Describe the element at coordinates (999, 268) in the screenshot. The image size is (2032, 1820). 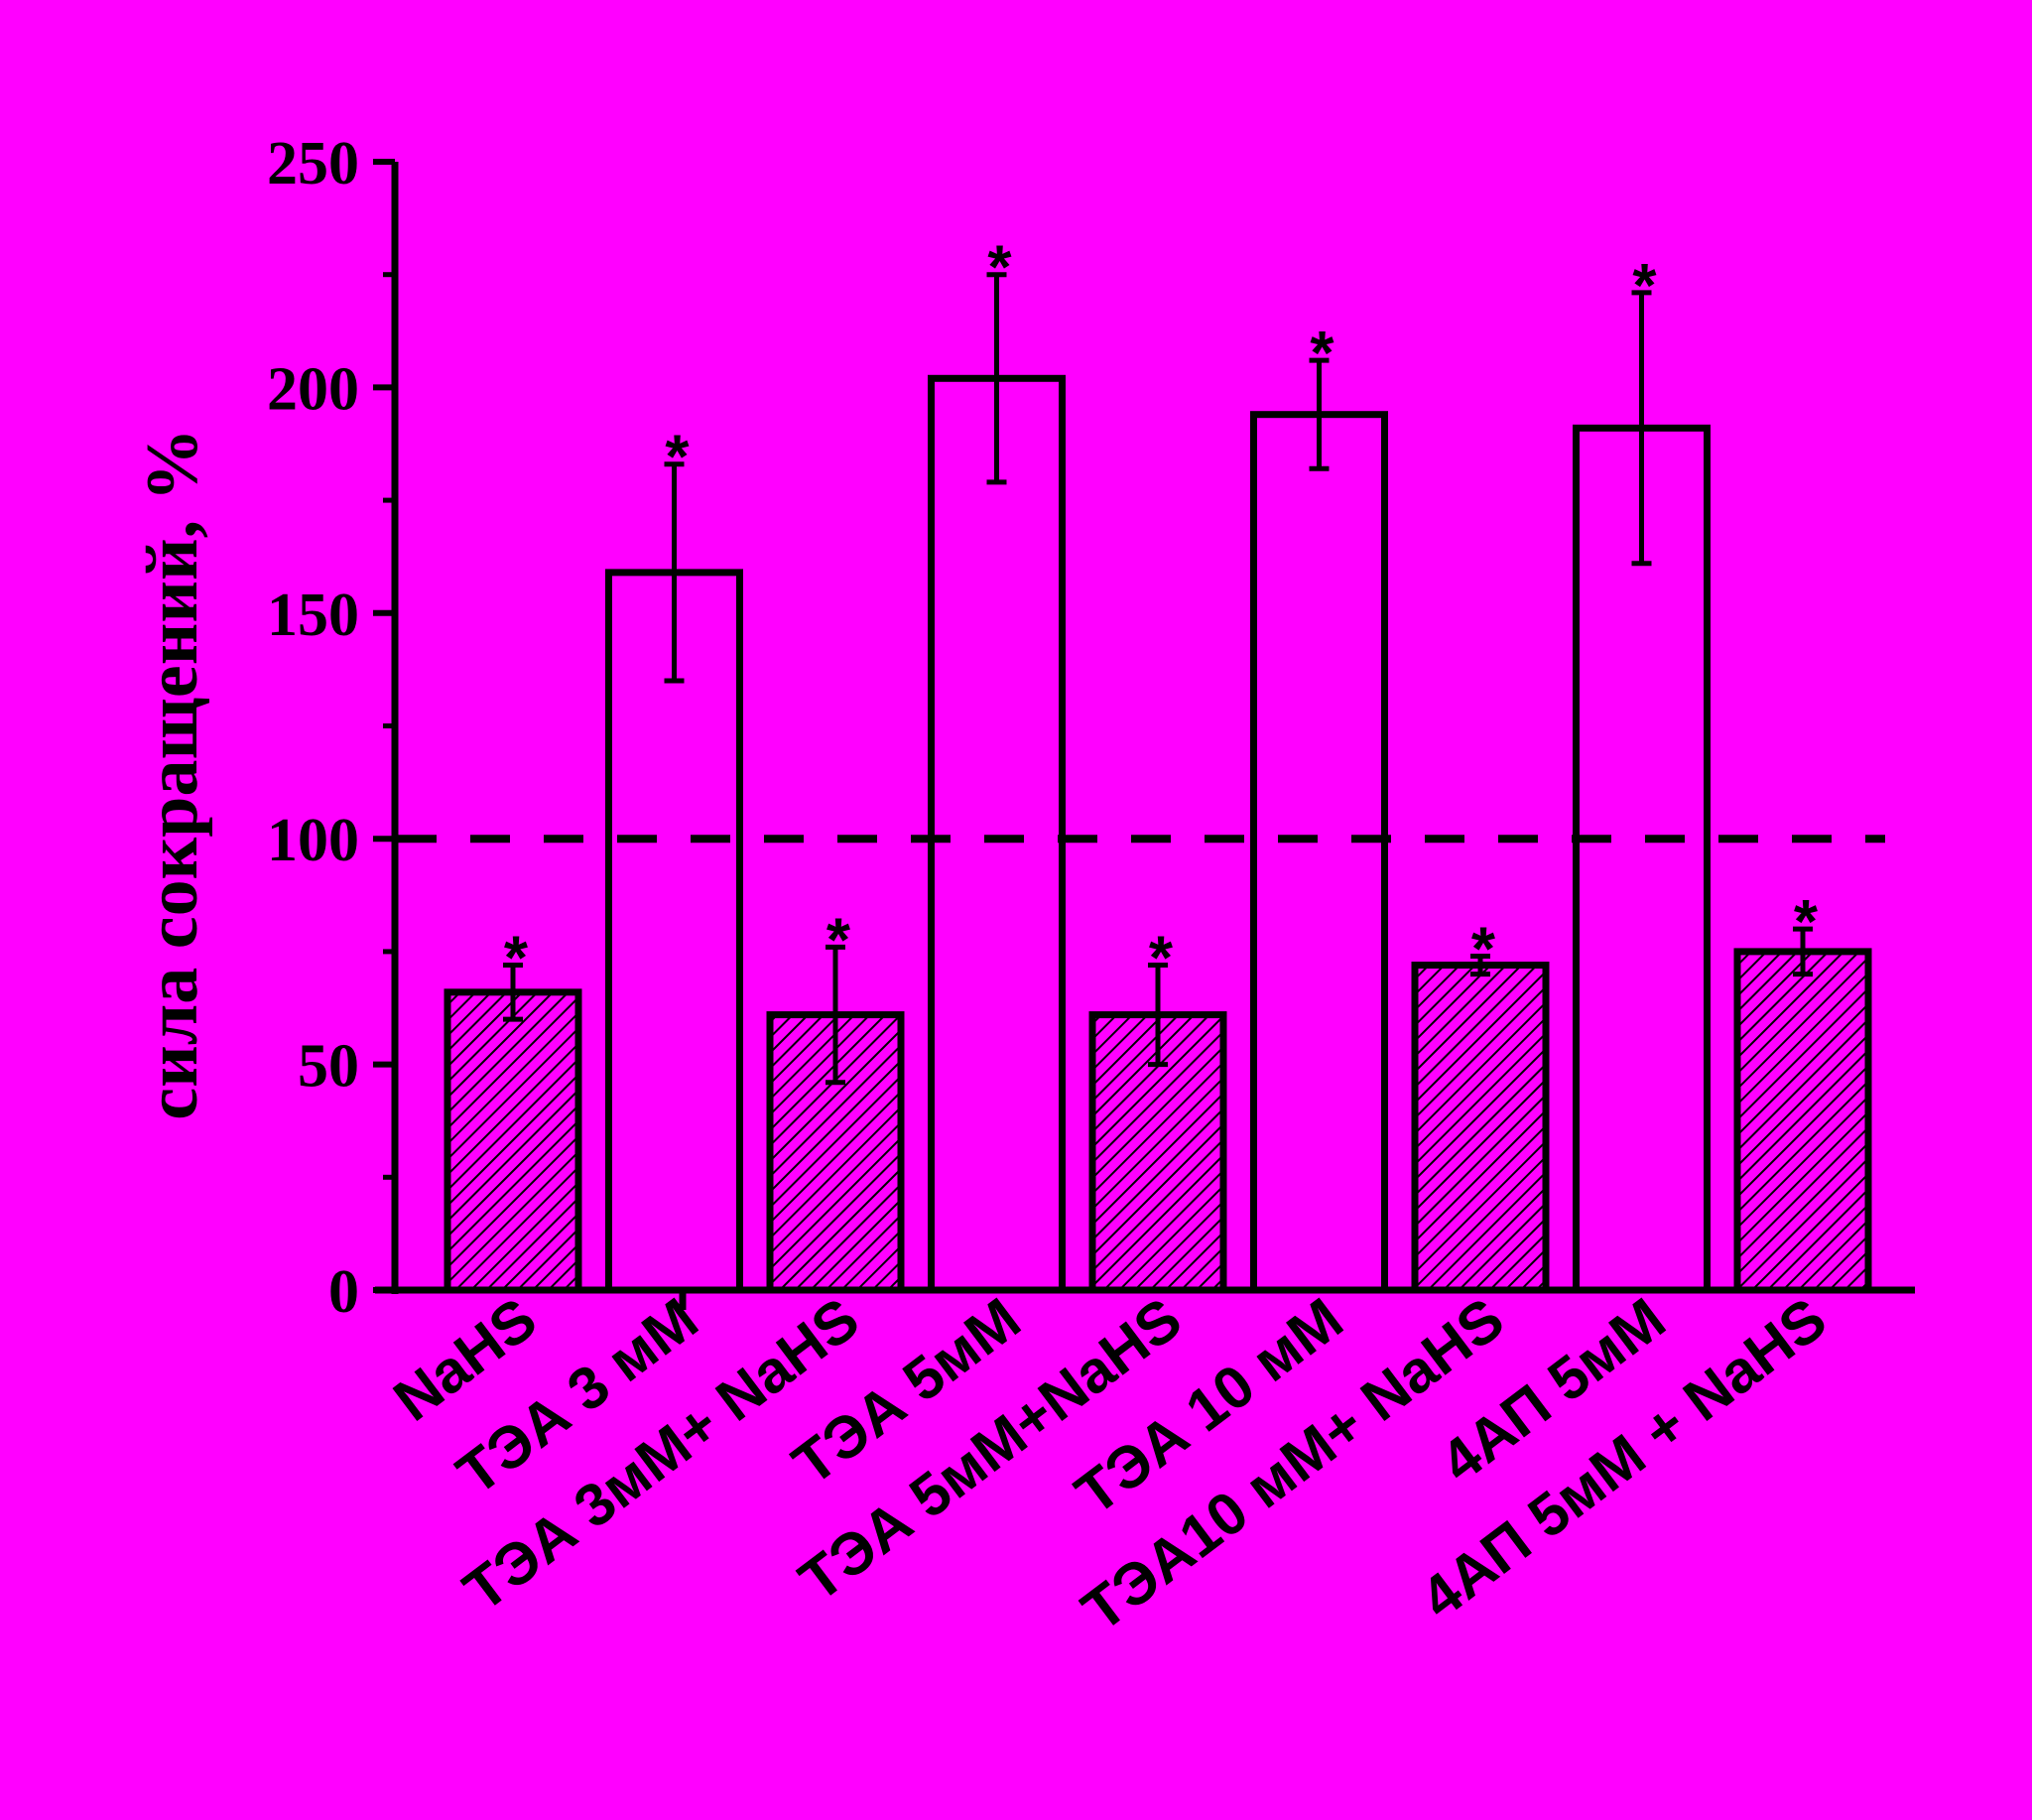
I see `significance-mark-4: *` at that location.